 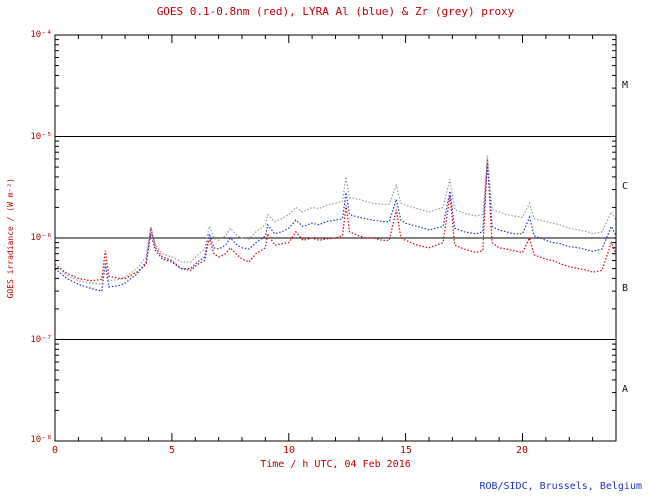 What do you see at coordinates (289, 450) in the screenshot?
I see `x-tick-label: 10` at bounding box center [289, 450].